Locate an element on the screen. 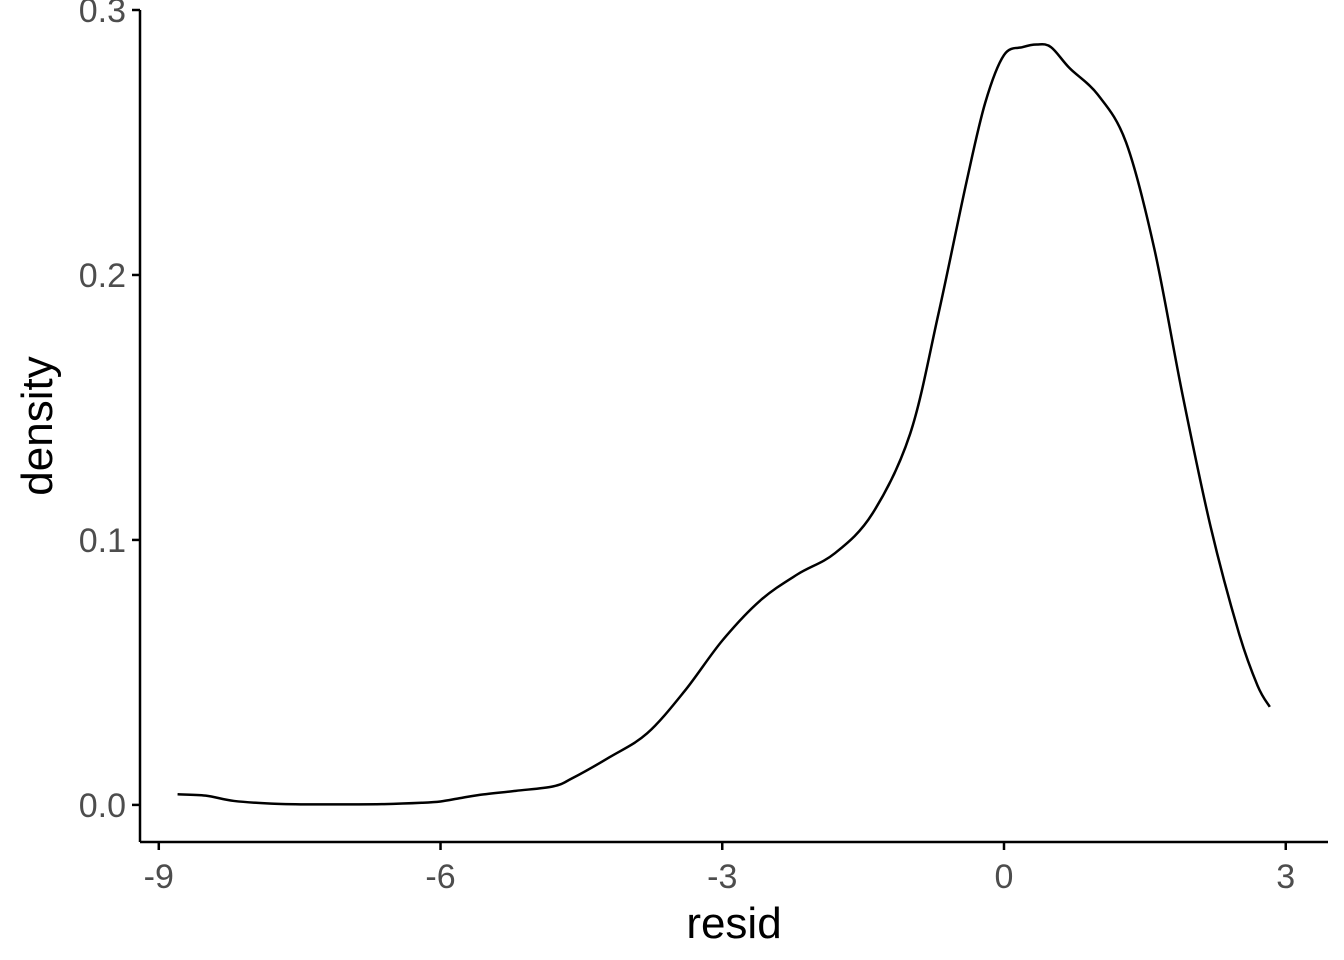 Image resolution: width=1344 pixels, height=960 pixels. y-axis-ticks: 0.0 0.1 0.2 0.3 is located at coordinates (109, 412).